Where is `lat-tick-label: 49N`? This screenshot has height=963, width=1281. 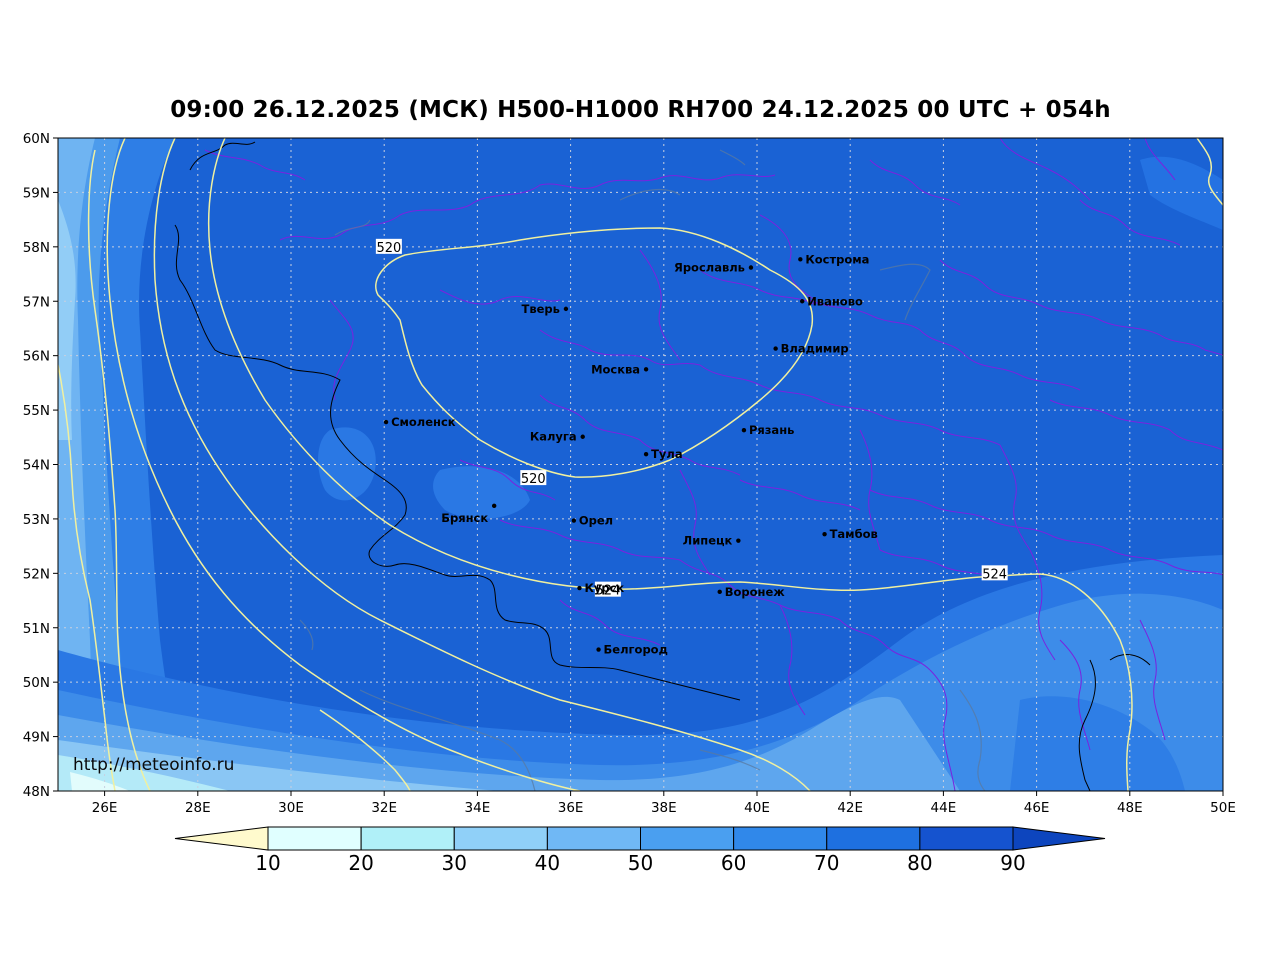
lat-tick-label: 49N is located at coordinates (36, 738).